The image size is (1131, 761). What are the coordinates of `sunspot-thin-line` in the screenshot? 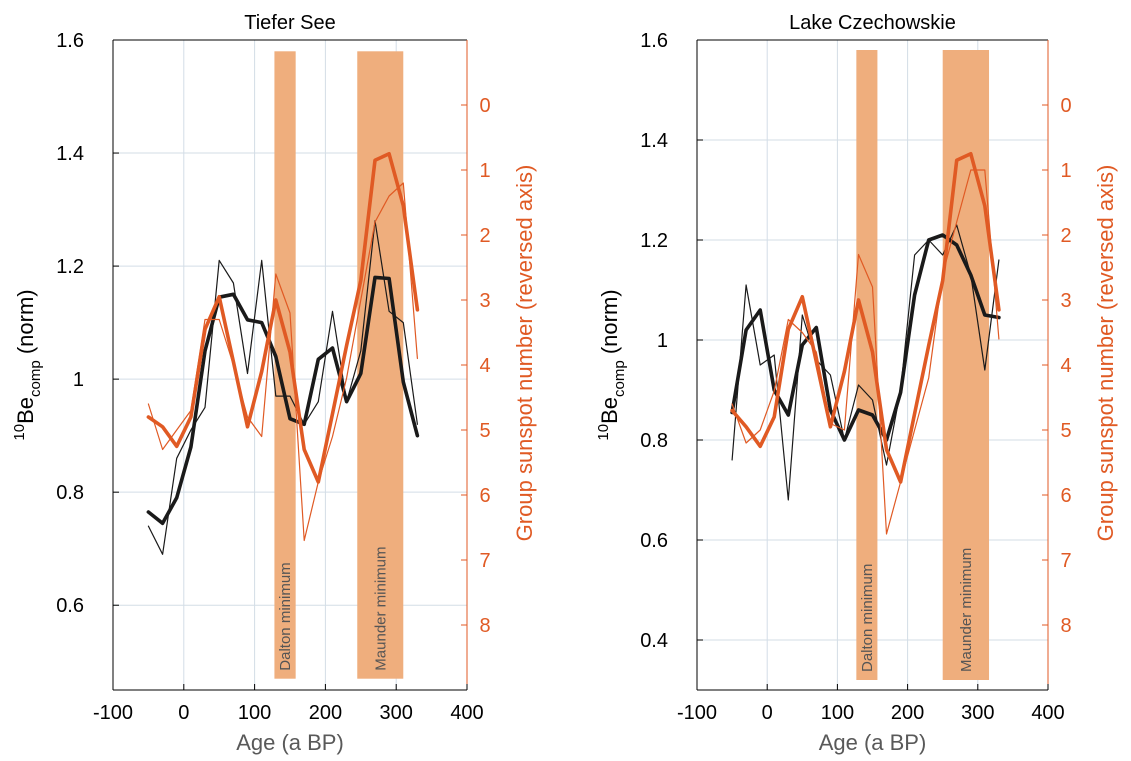 It's located at (865, 352).